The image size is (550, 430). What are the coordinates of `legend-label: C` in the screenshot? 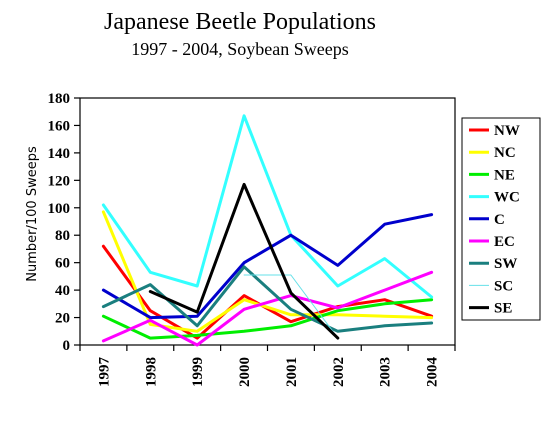 It's located at (499, 220).